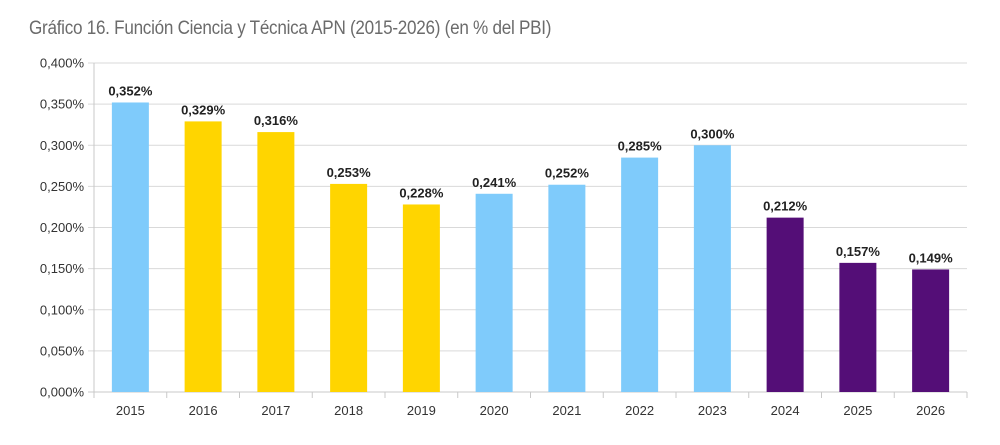 Image resolution: width=1000 pixels, height=445 pixels. Describe the element at coordinates (785, 206) in the screenshot. I see `data-label-2024: 0,212%` at that location.